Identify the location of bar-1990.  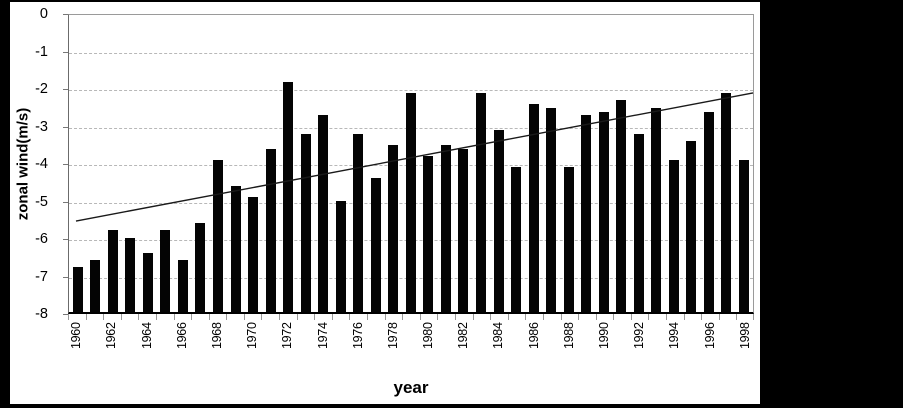
(603, 211).